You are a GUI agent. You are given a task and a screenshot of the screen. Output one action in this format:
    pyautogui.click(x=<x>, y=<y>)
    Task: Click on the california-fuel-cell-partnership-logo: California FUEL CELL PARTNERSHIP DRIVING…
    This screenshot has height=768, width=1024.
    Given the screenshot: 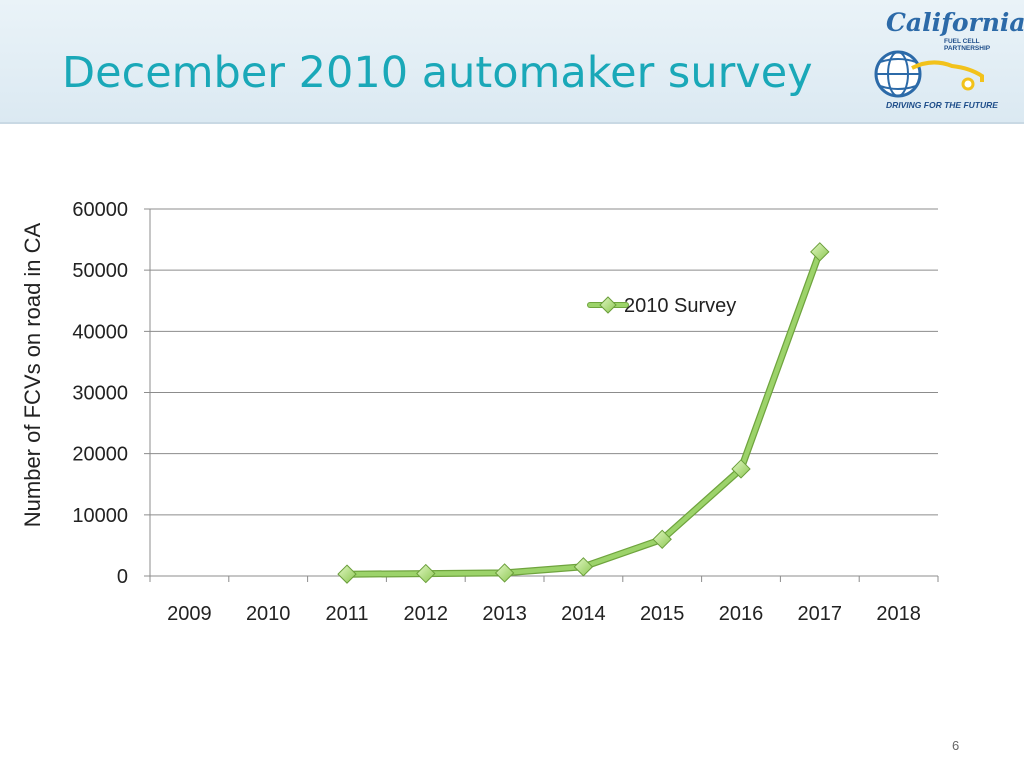 What is the action you would take?
    pyautogui.click(x=948, y=62)
    